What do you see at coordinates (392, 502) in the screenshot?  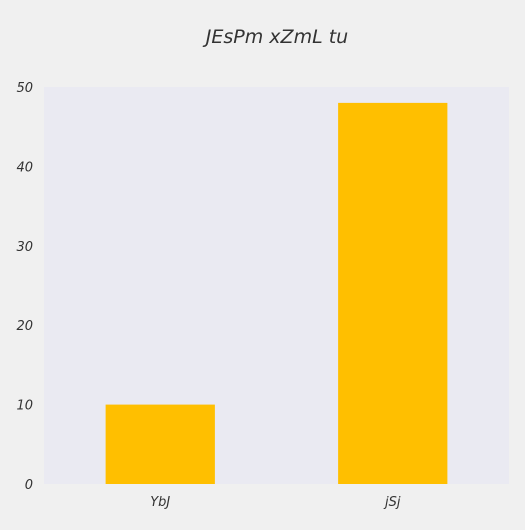 I see `x-tick-label: jSj` at bounding box center [392, 502].